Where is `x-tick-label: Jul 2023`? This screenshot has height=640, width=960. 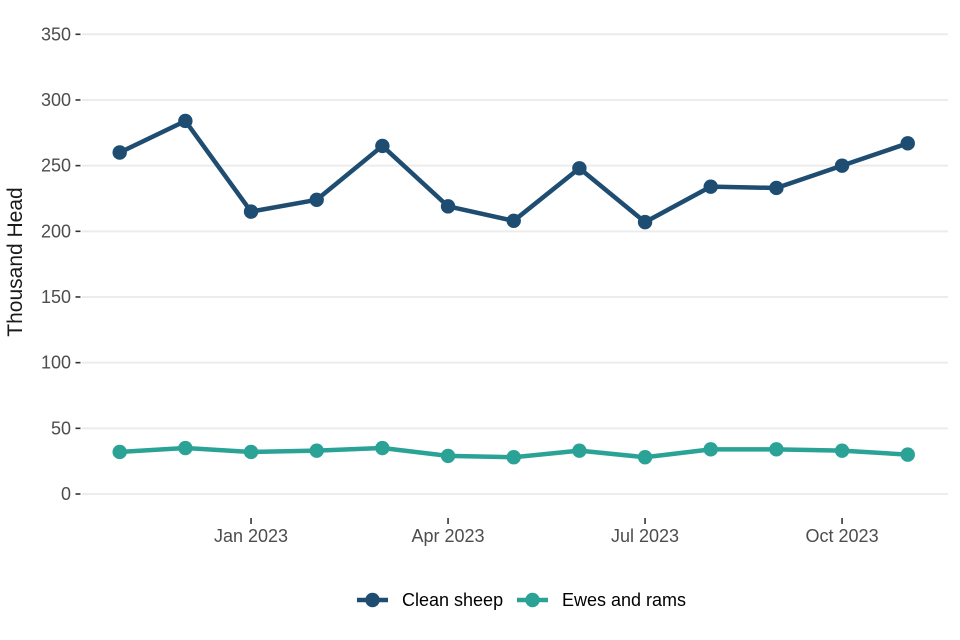
x-tick-label: Jul 2023 is located at coordinates (645, 536).